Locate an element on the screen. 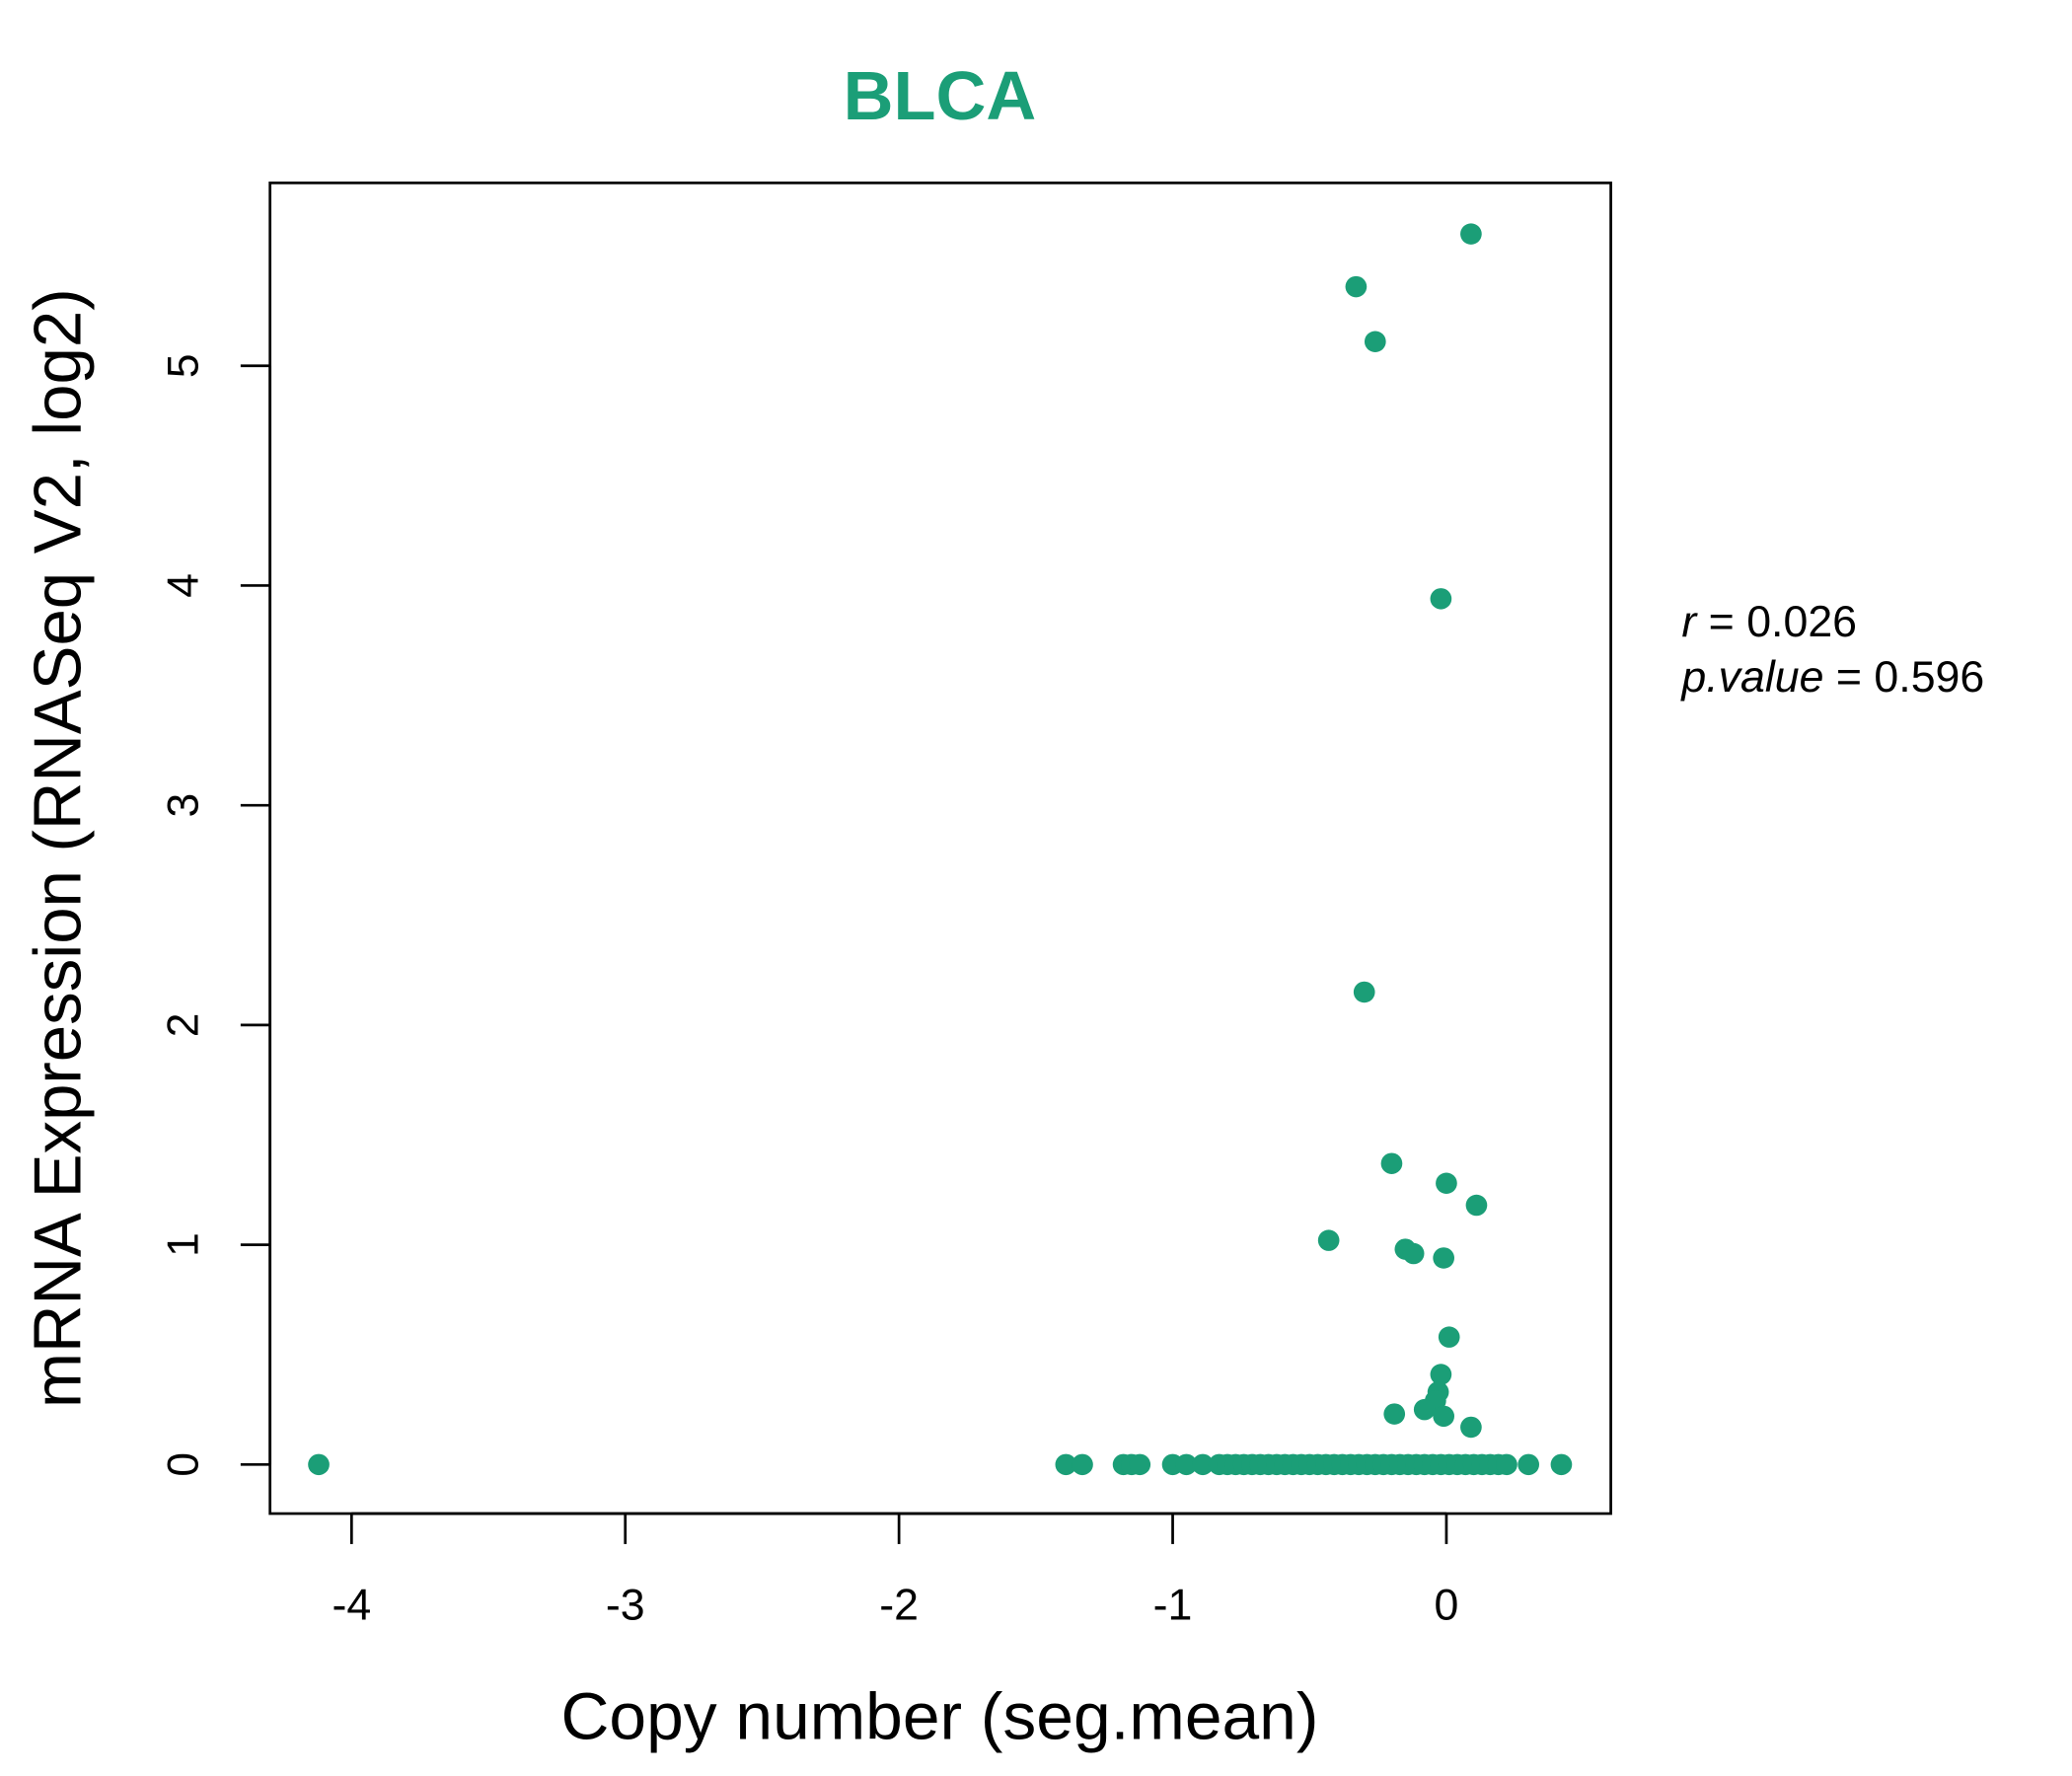 The image size is (2072, 1776). y-tick-label: 4 is located at coordinates (183, 585).